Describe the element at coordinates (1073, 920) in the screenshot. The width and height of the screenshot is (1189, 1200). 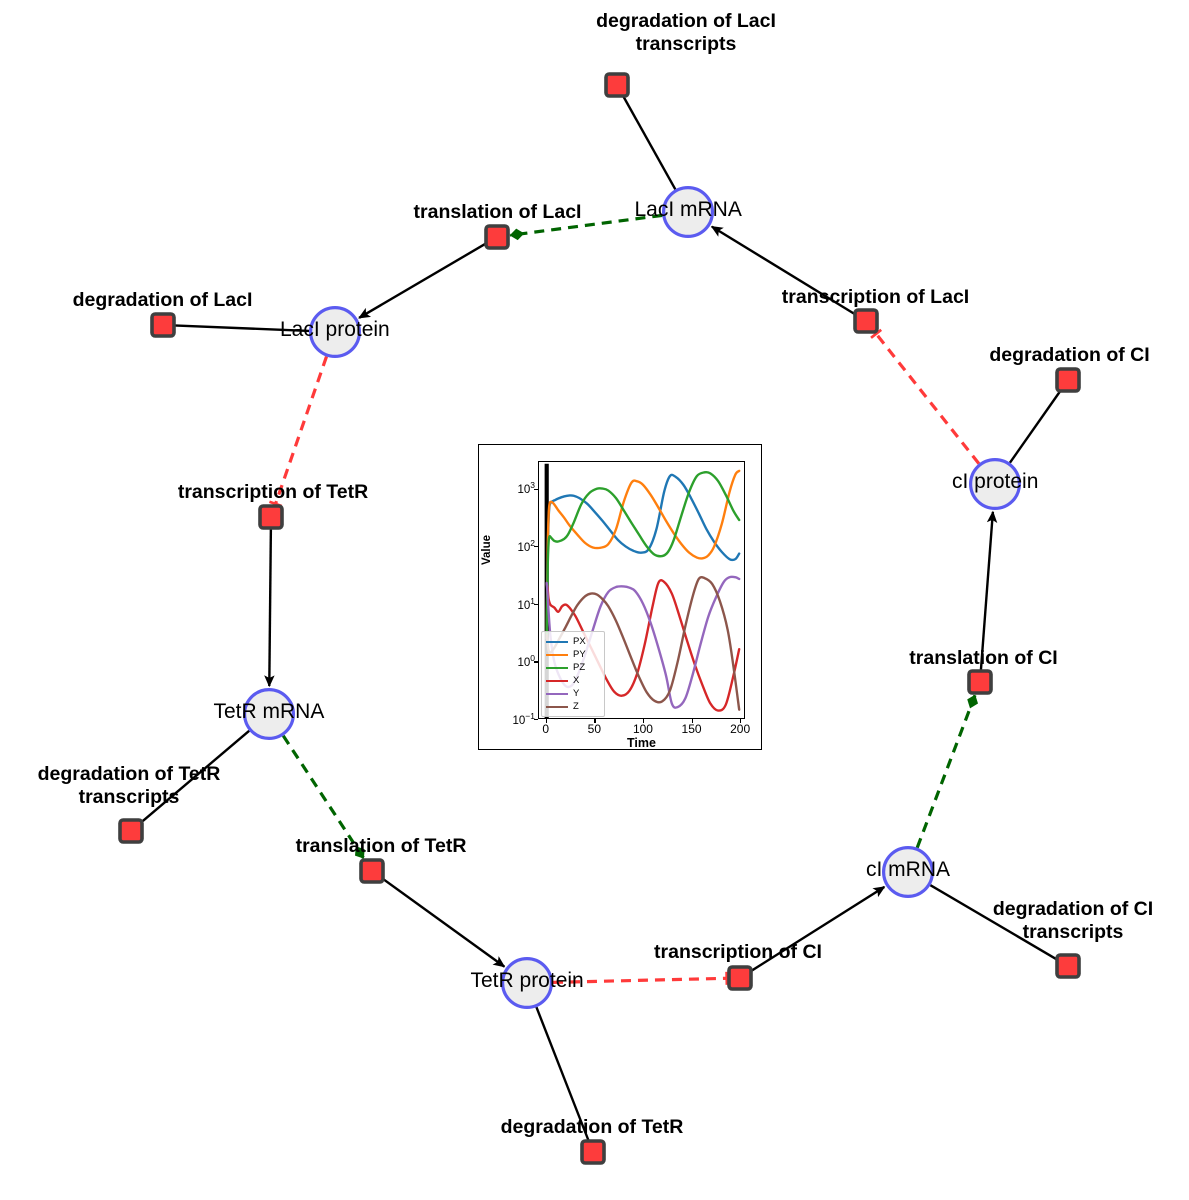
I see `reaction-label-deg_ci_transcripts: degradation of CI transcripts` at that location.